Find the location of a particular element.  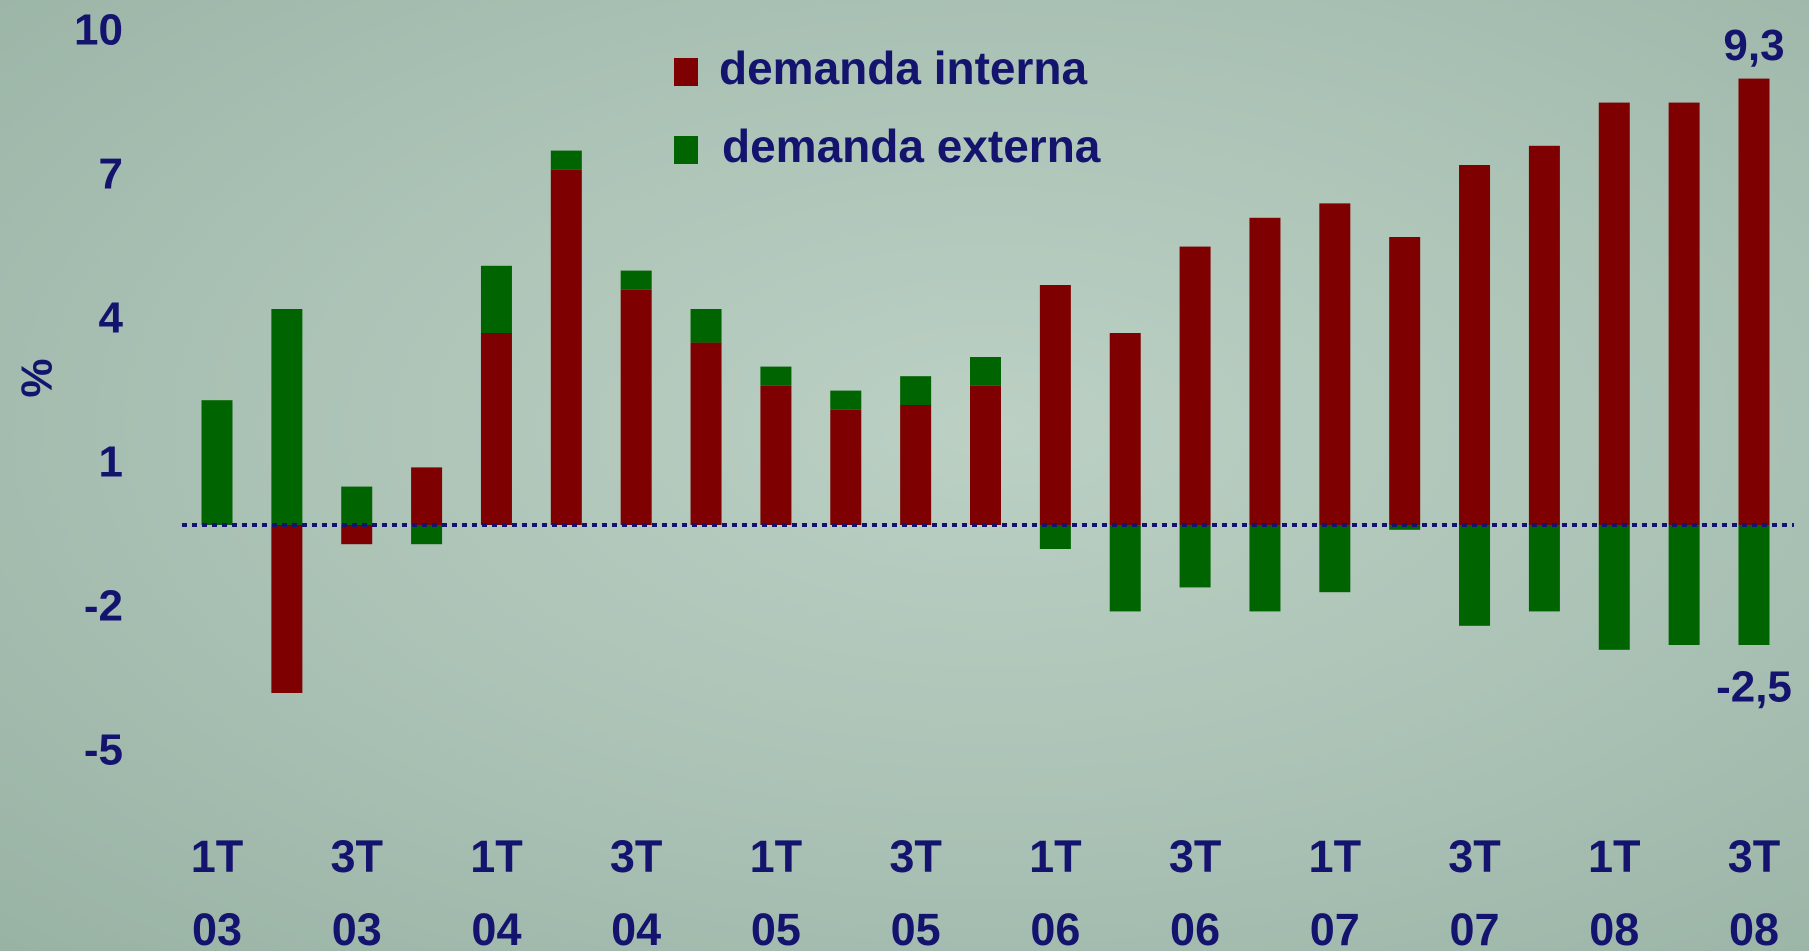

x-tick-label: 3T 03 is located at coordinates (356, 891).